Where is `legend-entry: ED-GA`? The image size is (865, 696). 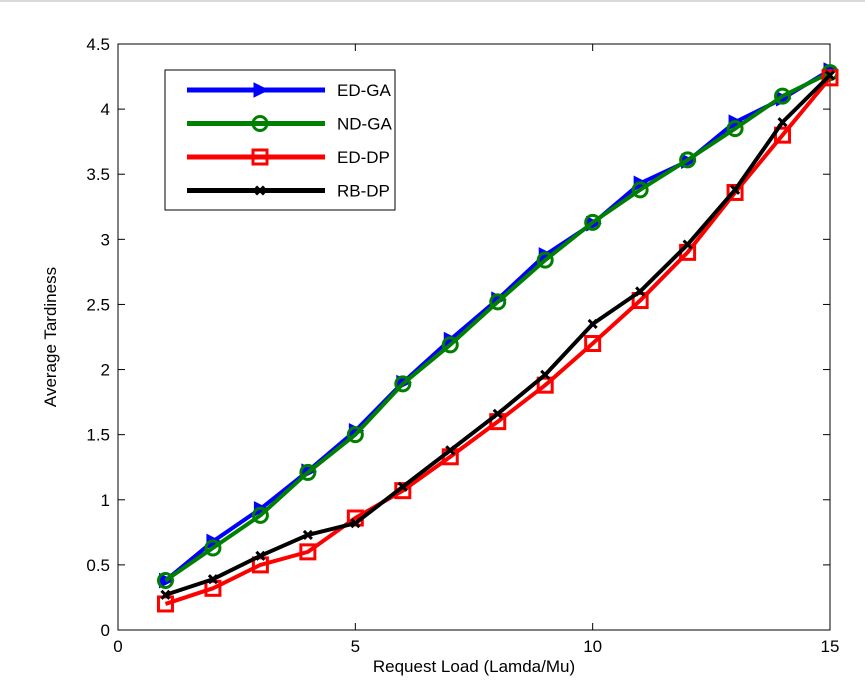
legend-entry: ED-GA is located at coordinates (289, 90).